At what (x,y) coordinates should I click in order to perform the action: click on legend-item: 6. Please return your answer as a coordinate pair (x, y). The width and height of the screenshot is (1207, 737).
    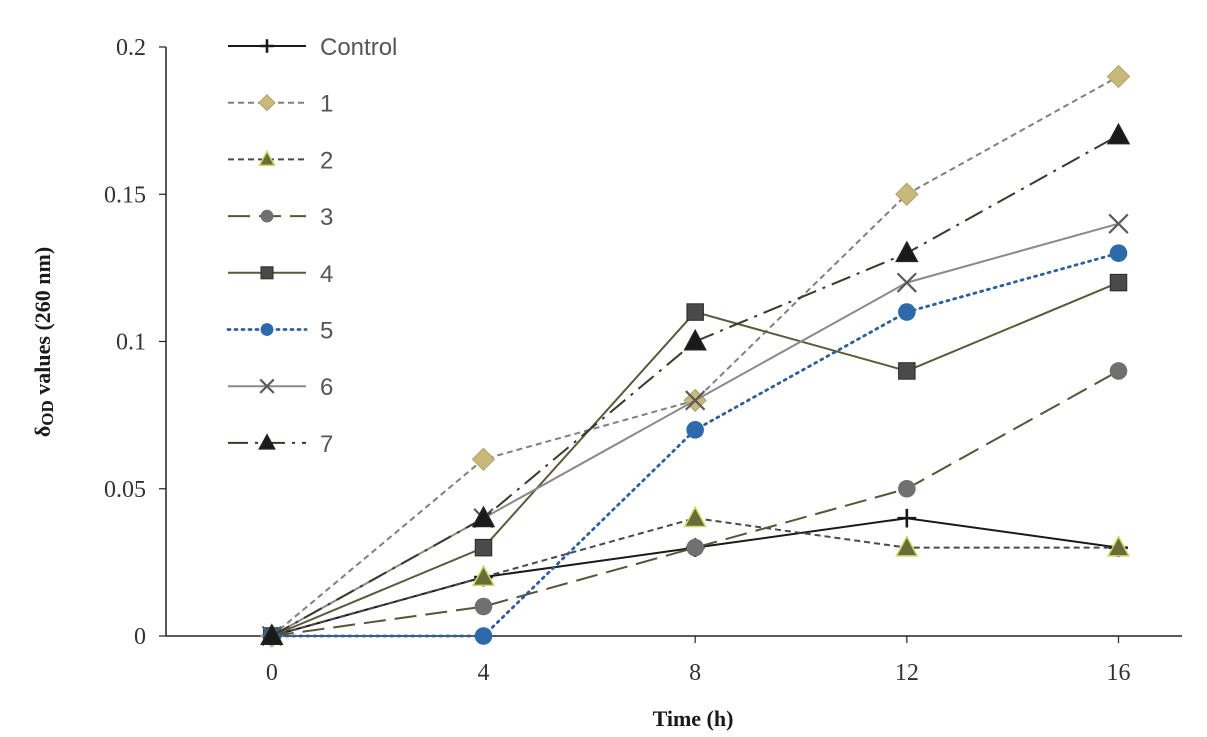
    Looking at the image, I should click on (280, 387).